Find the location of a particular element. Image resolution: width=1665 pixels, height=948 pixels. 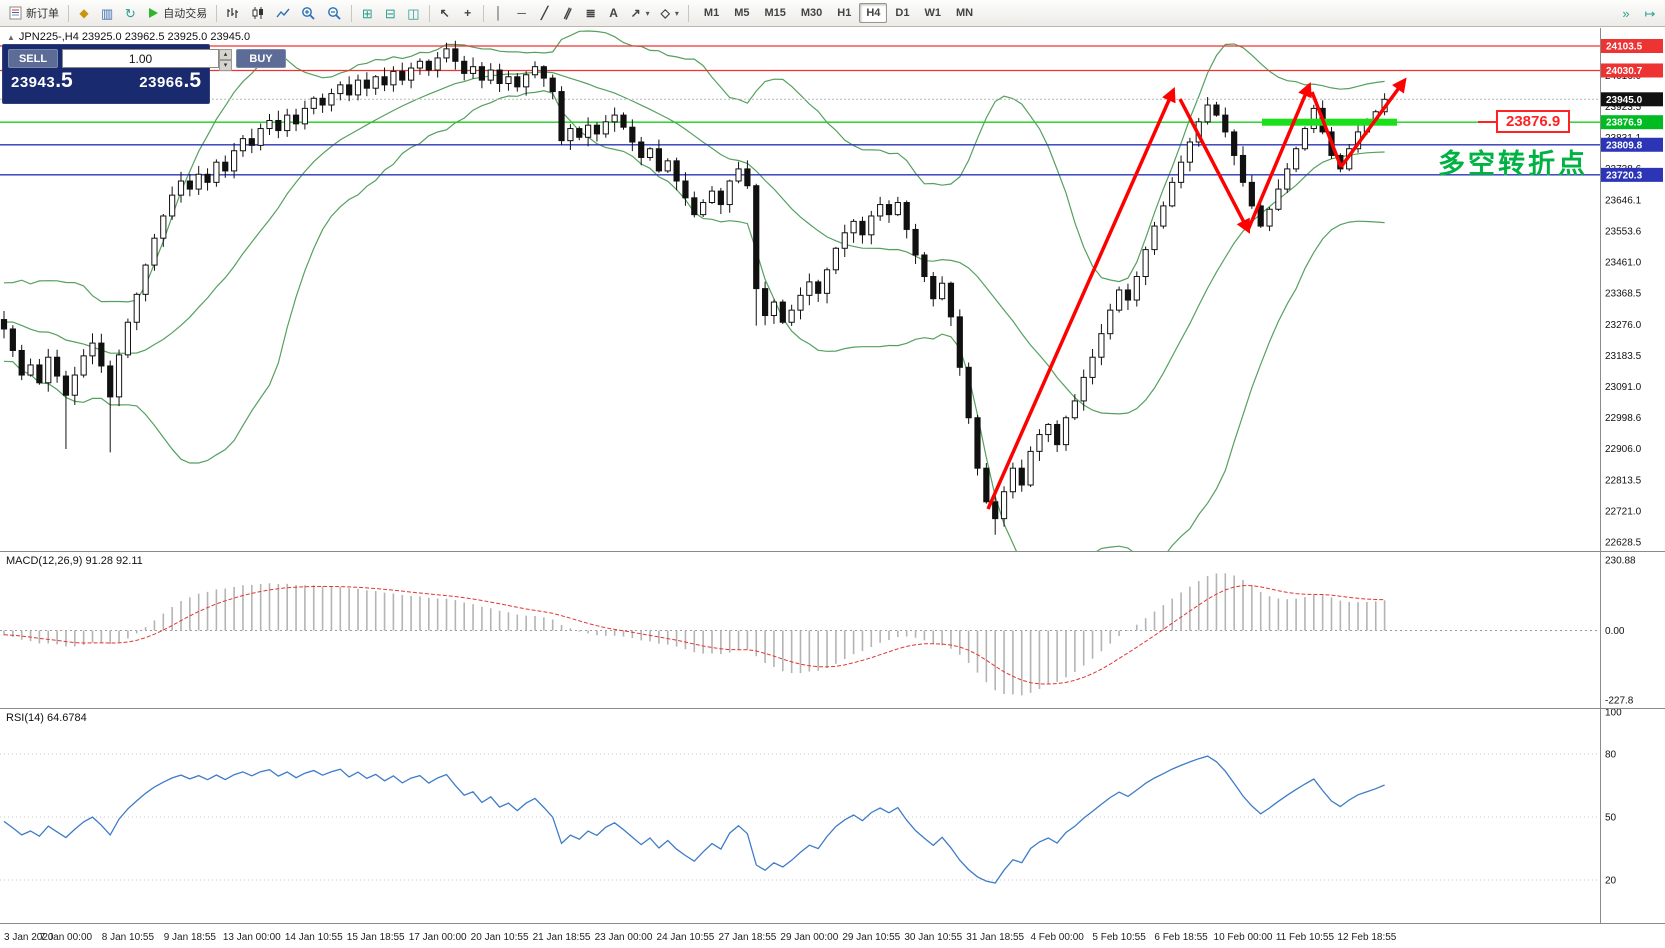

cascade-windows-button: ◫ is located at coordinates (413, 13).